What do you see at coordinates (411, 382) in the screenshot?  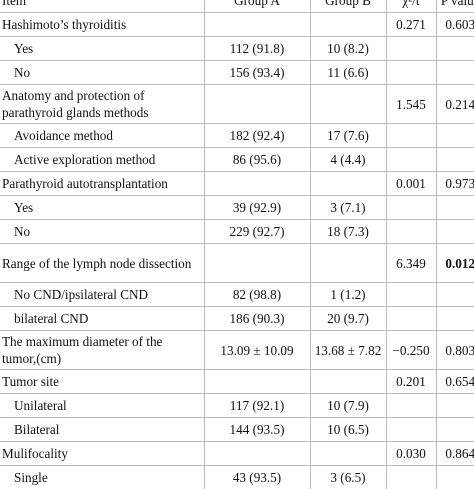 I see `stat-cell: 0.201` at bounding box center [411, 382].